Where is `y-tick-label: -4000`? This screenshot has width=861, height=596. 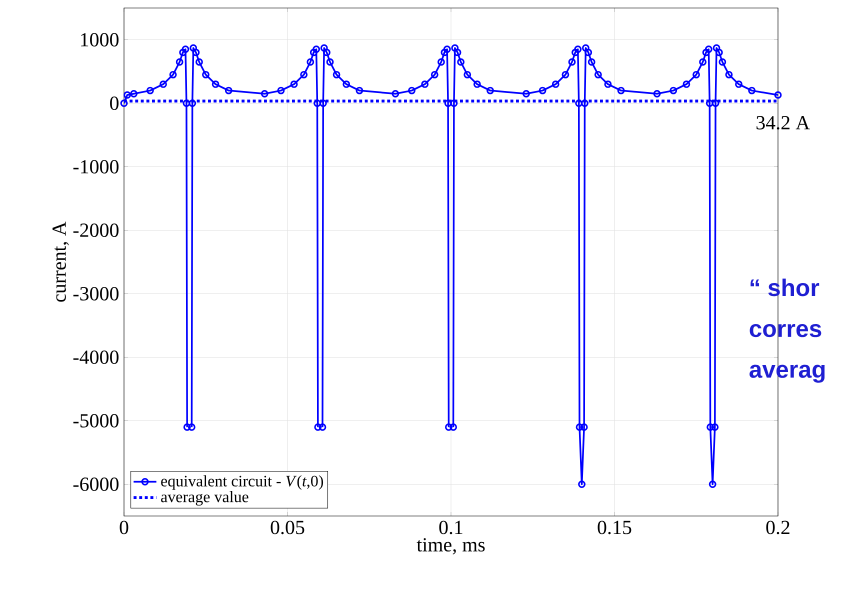
y-tick-label: -4000 is located at coordinates (96, 357).